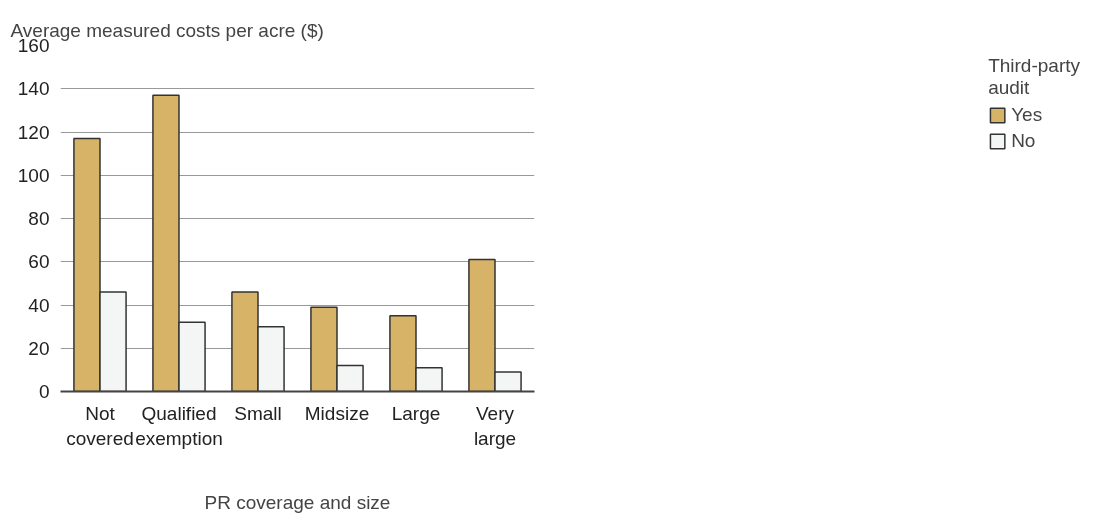  What do you see at coordinates (1034, 77) in the screenshot?
I see `legend-title: Third-party audit` at bounding box center [1034, 77].